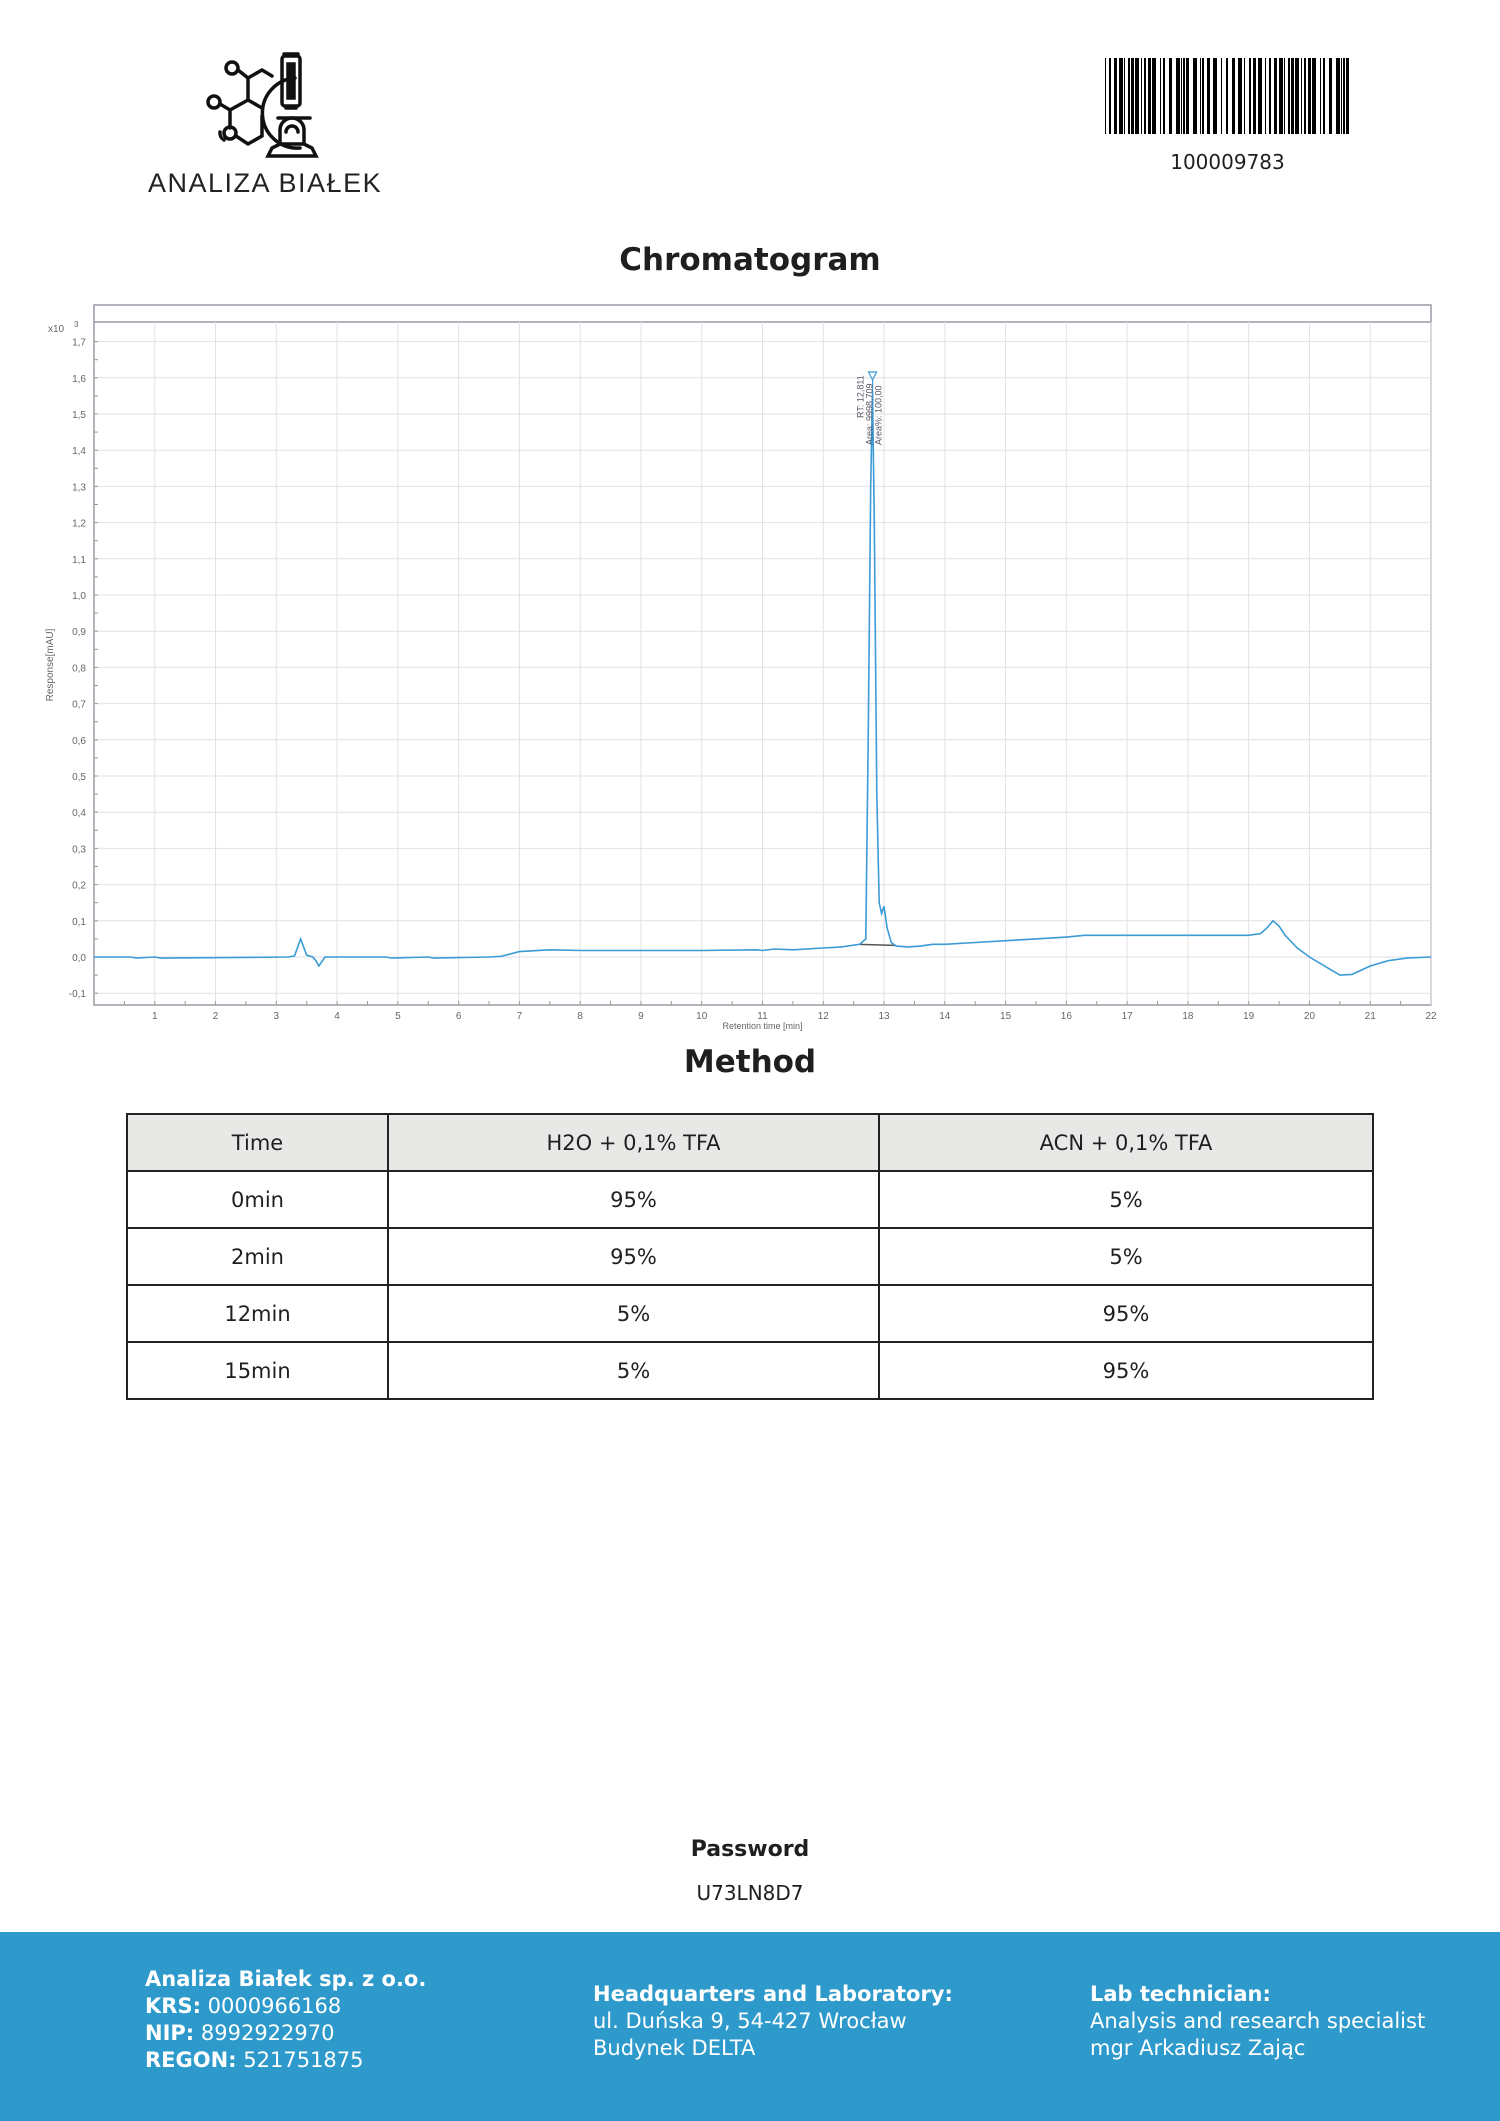  Describe the element at coordinates (286, 1979) in the screenshot. I see `company-name: Analiza Białek sp. z o.o.` at that location.